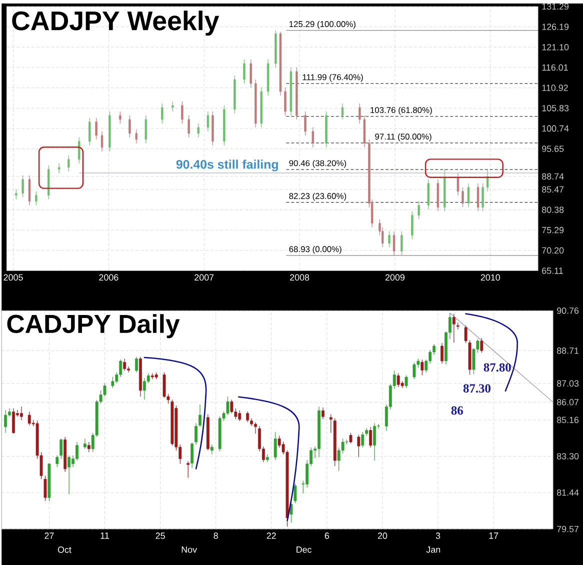 Image resolution: width=583 pixels, height=565 pixels. I want to click on x-tick-label: 2008, so click(300, 277).